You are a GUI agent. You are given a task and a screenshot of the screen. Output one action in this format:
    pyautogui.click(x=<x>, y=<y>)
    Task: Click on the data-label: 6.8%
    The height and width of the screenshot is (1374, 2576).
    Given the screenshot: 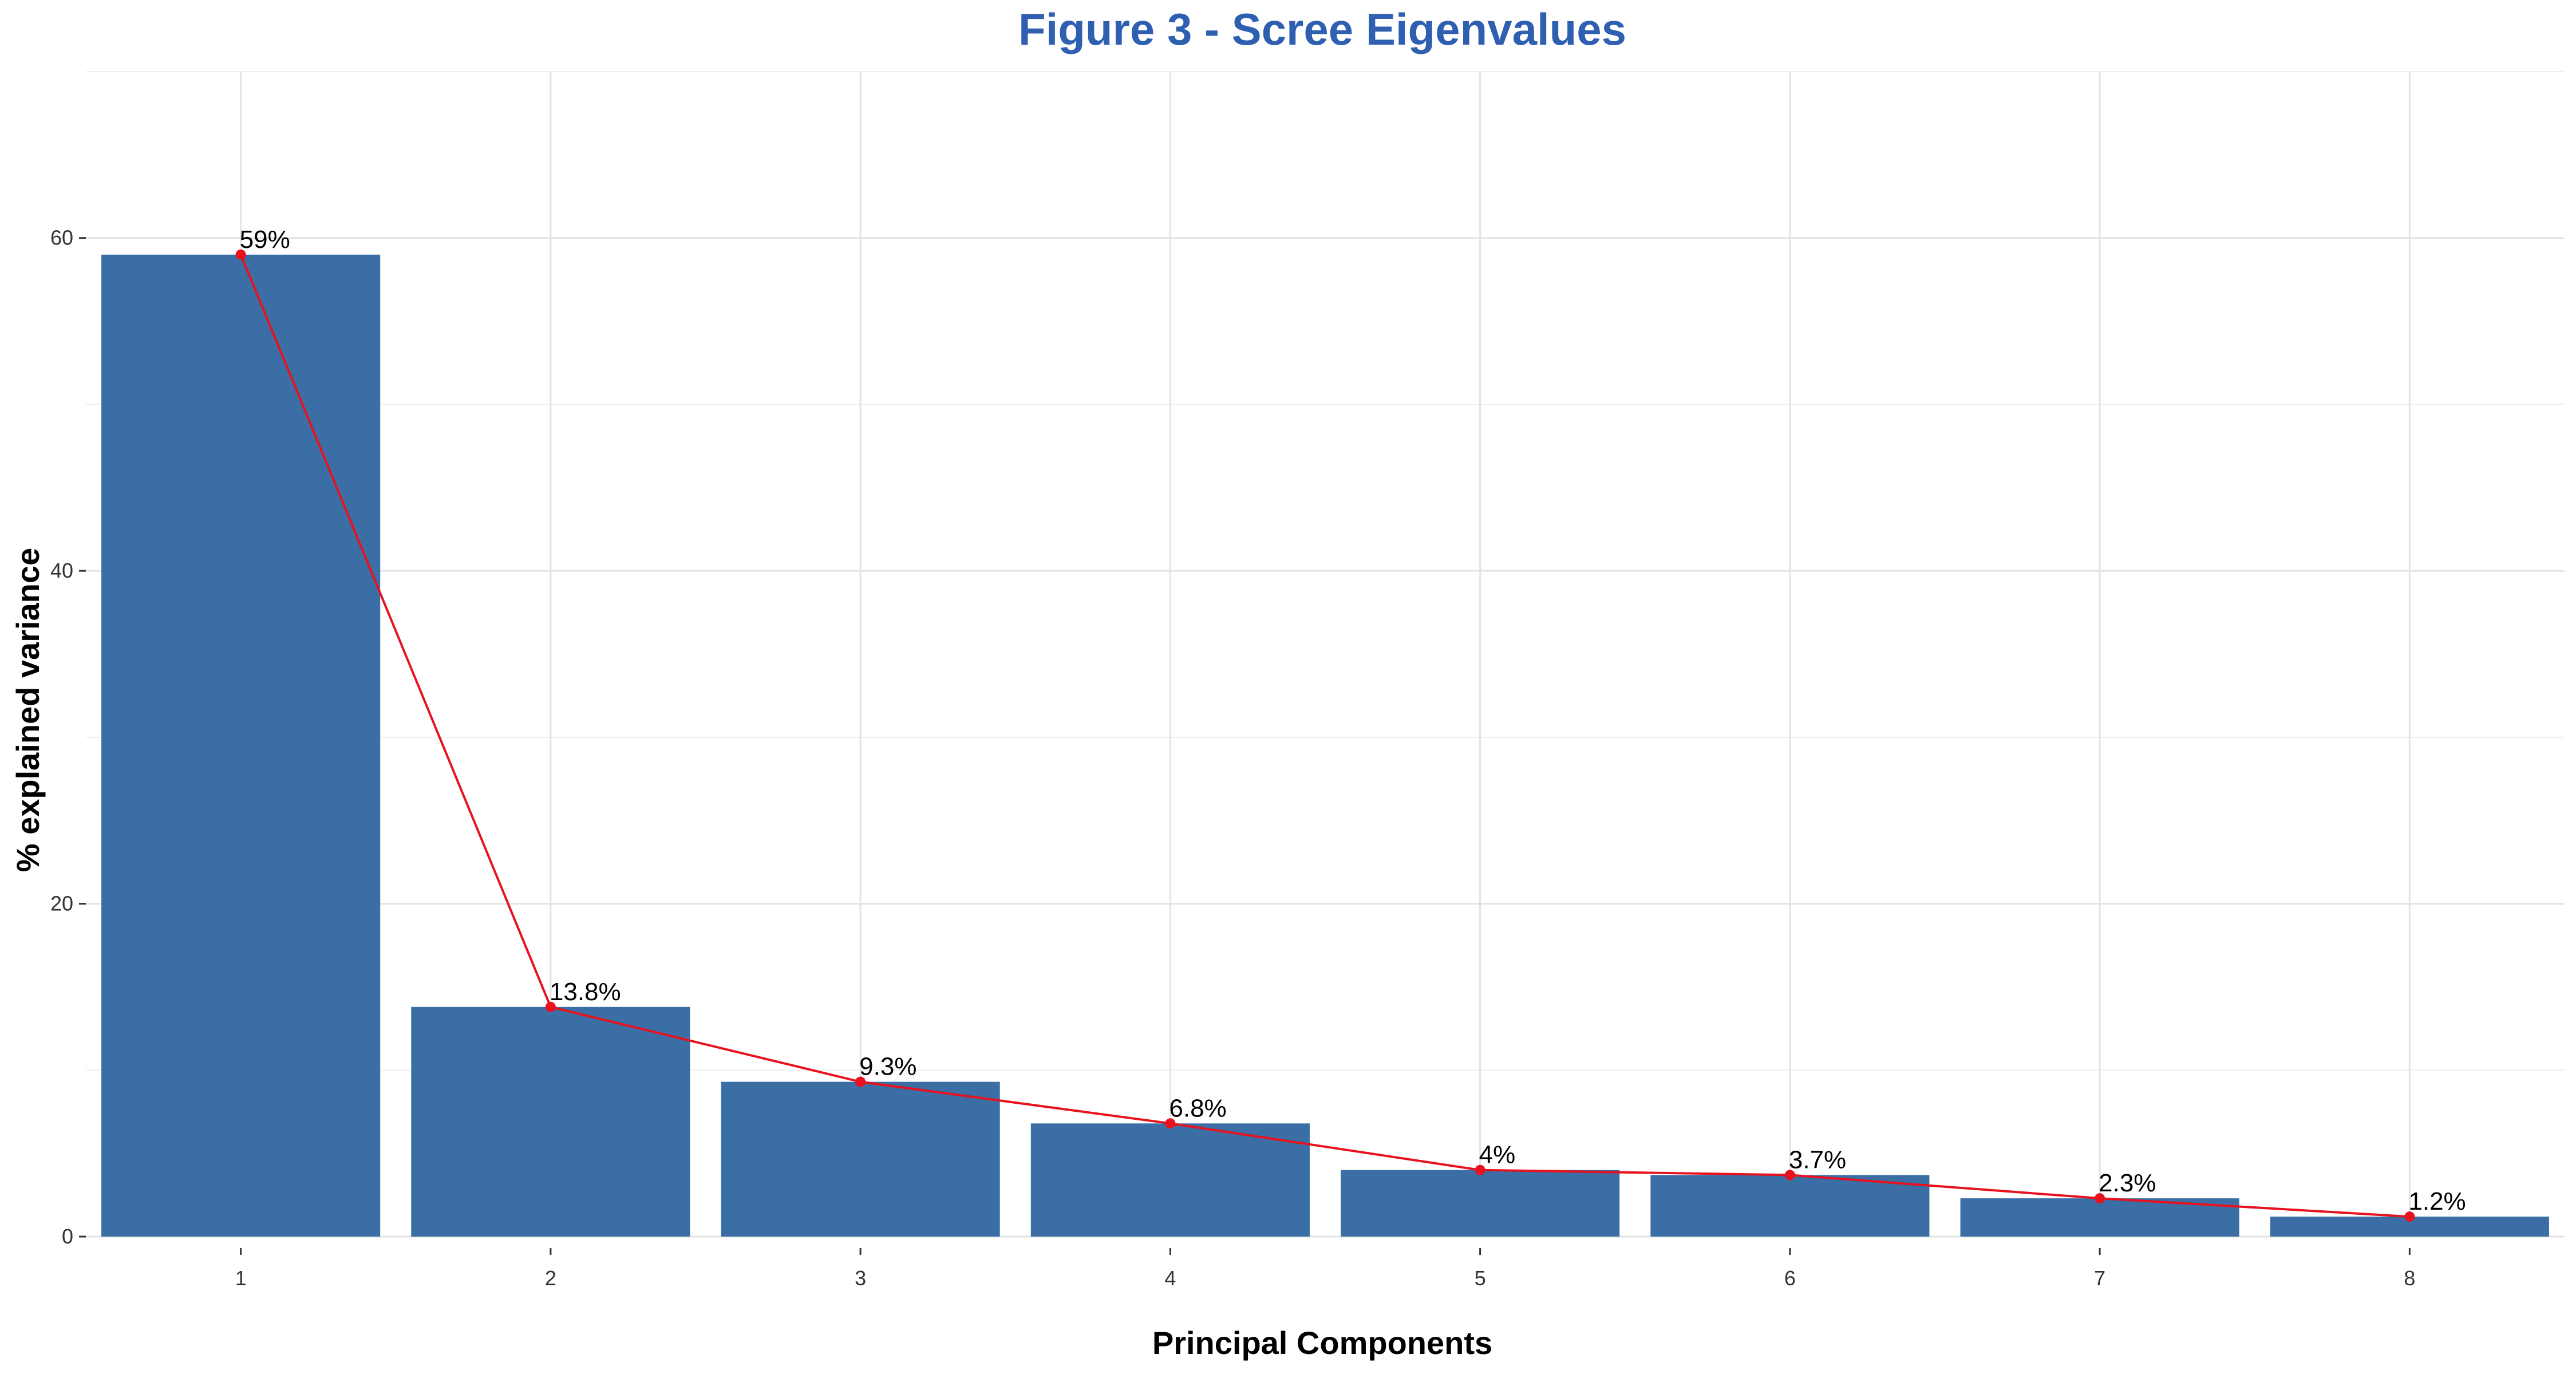 What is the action you would take?
    pyautogui.click(x=1197, y=1108)
    